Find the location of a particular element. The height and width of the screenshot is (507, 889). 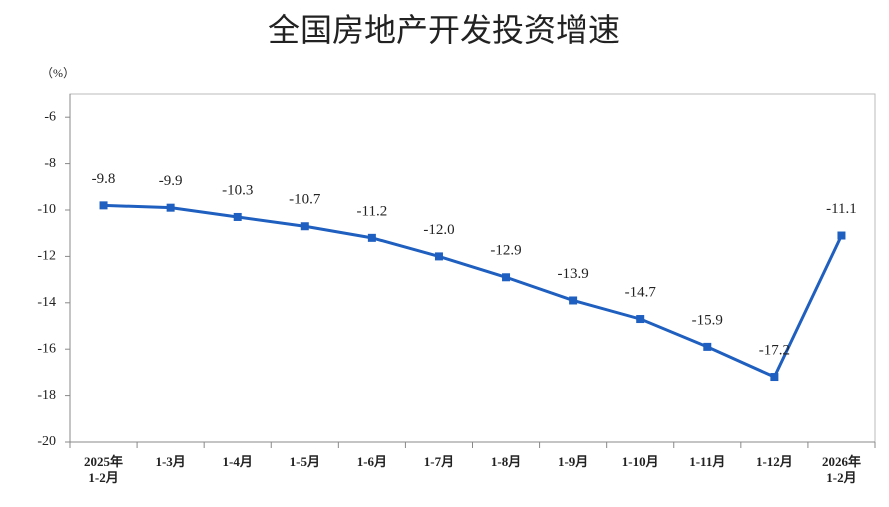

data-label: -10.7 is located at coordinates (305, 200).